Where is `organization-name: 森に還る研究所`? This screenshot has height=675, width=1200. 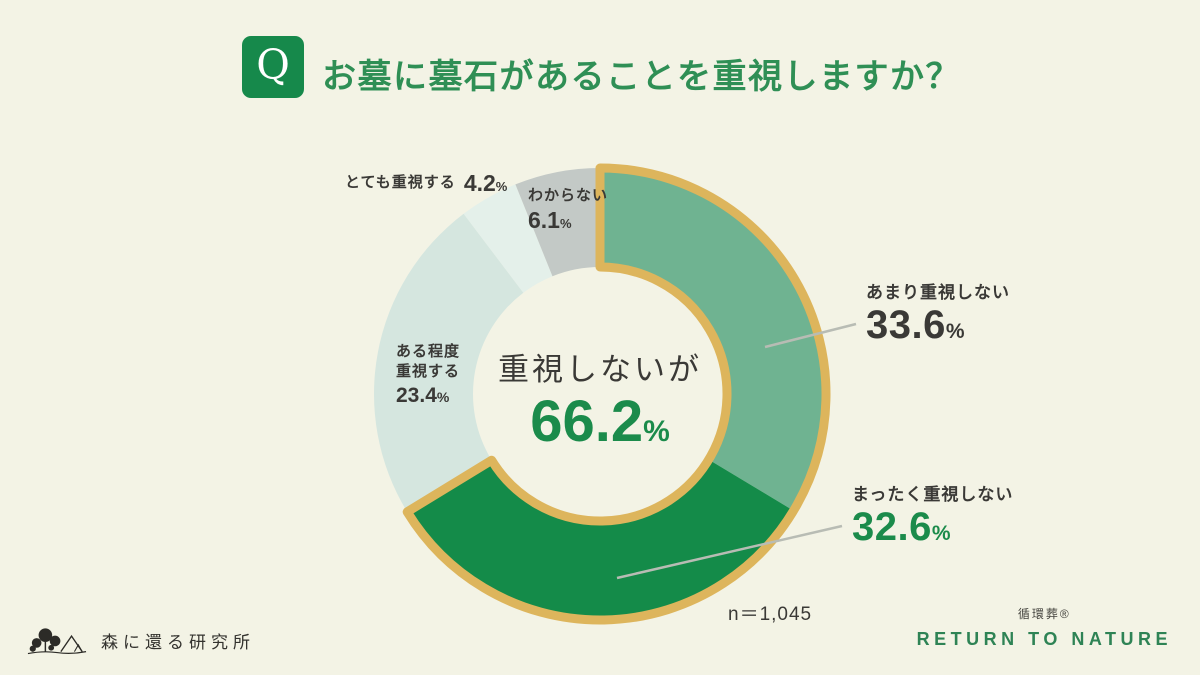 organization-name: 森に還る研究所 is located at coordinates (178, 642).